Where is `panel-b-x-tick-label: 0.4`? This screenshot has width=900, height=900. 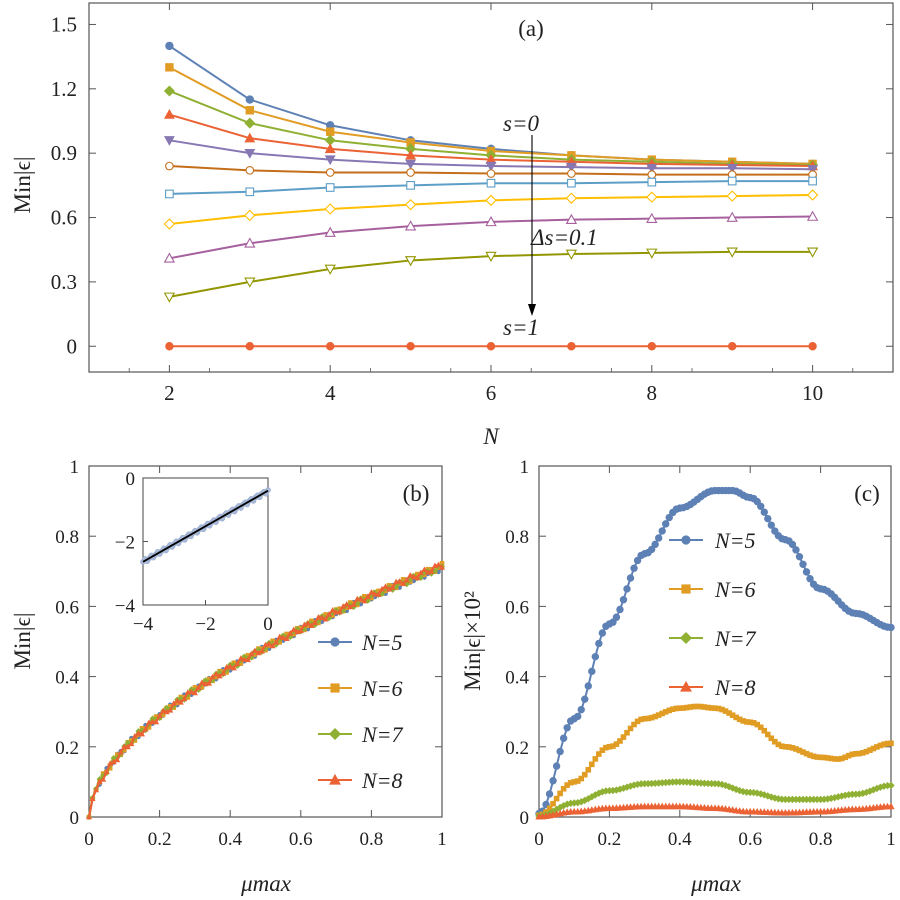
panel-b-x-tick-label: 0.4 is located at coordinates (230, 839).